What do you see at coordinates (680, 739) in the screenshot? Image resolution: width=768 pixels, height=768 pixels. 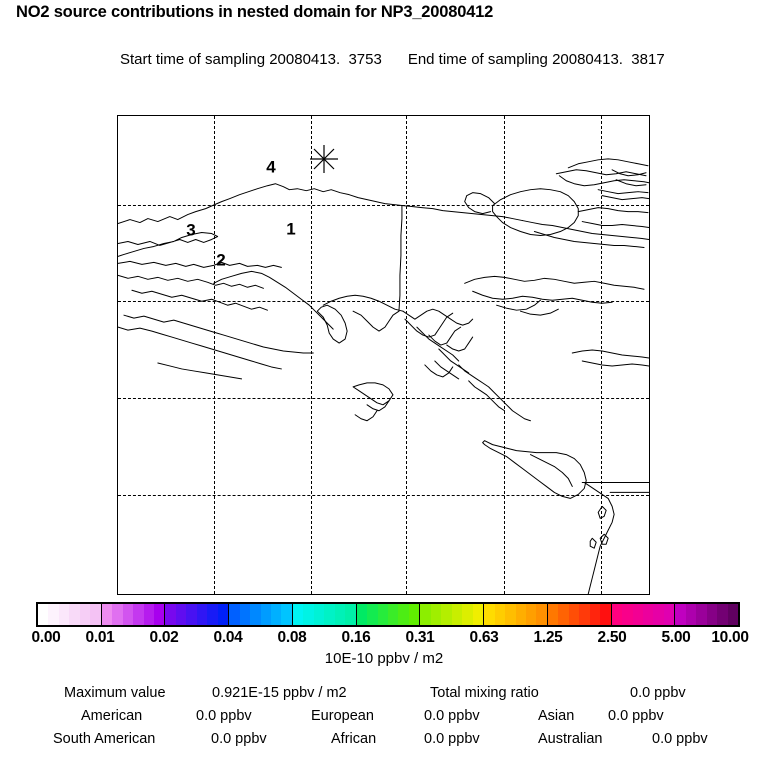 I see `region-value-australian: 0.0 ppbv` at bounding box center [680, 739].